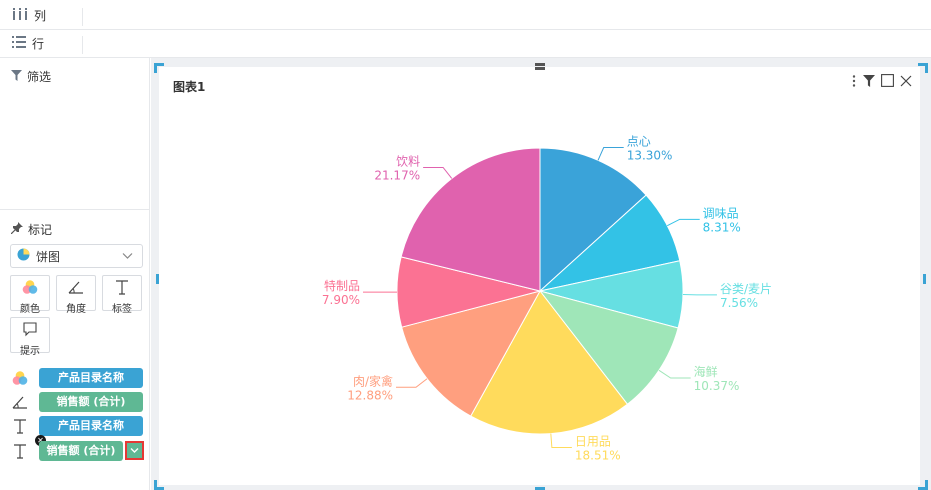  What do you see at coordinates (20, 16) in the screenshot?
I see `columns-icon` at bounding box center [20, 16].